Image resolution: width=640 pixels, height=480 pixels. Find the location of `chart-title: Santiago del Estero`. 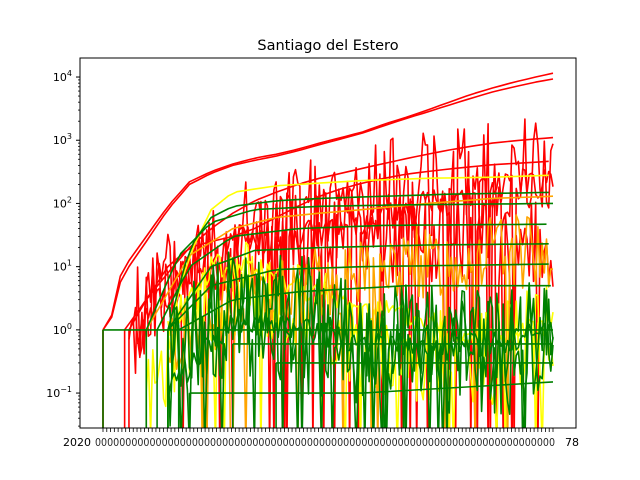

chart-title: Santiago del Estero is located at coordinates (327, 46).